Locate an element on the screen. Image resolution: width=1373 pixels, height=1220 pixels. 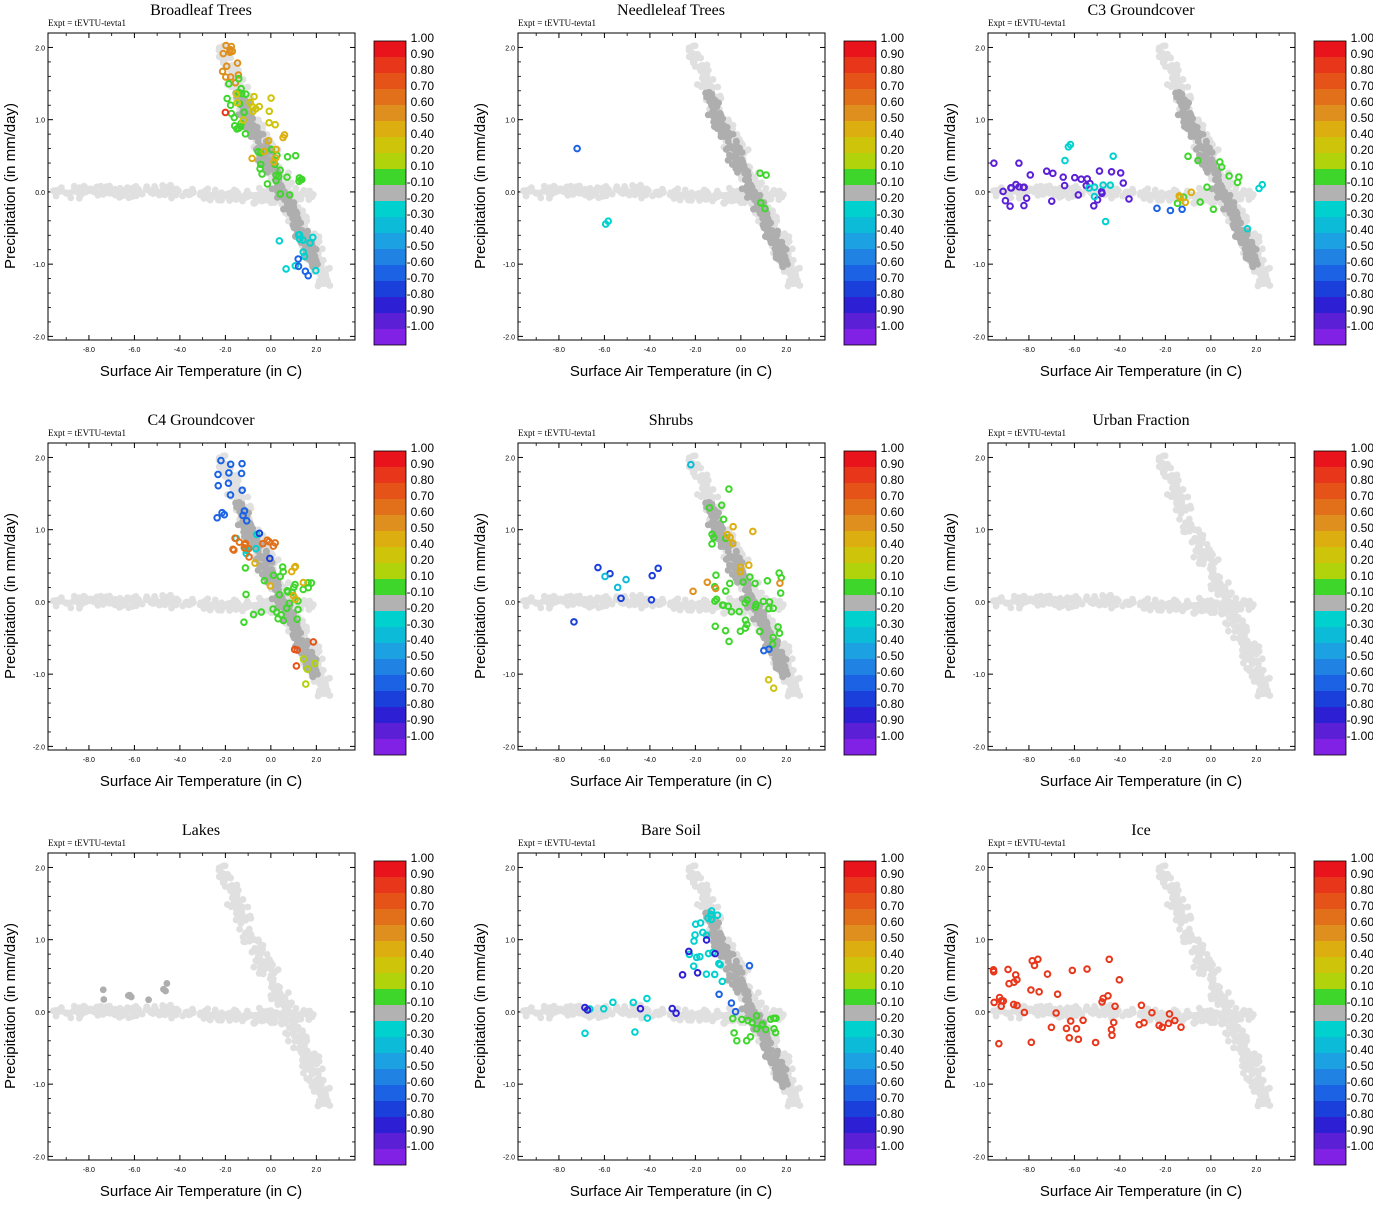
x-tick-label: -8.0 is located at coordinates (559, 760).